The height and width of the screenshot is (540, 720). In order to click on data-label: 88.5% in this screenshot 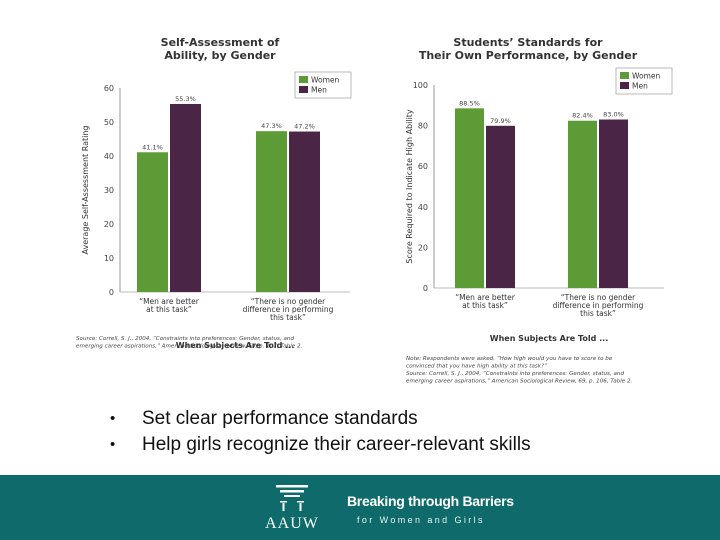, I will do `click(469, 103)`.